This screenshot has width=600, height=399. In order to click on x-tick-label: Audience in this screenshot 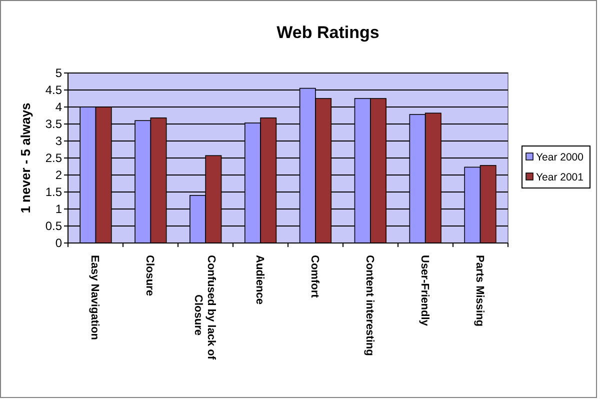, I will do `click(260, 280)`.